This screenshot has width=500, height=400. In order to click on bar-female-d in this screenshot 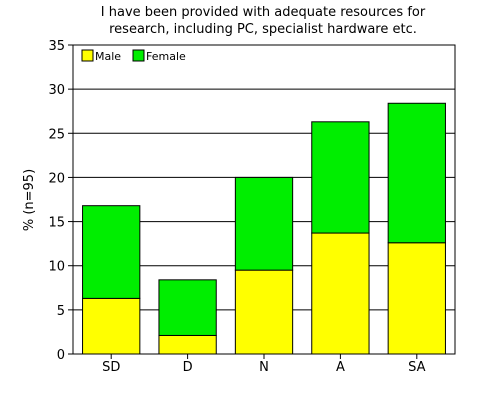, I will do `click(187, 307)`.